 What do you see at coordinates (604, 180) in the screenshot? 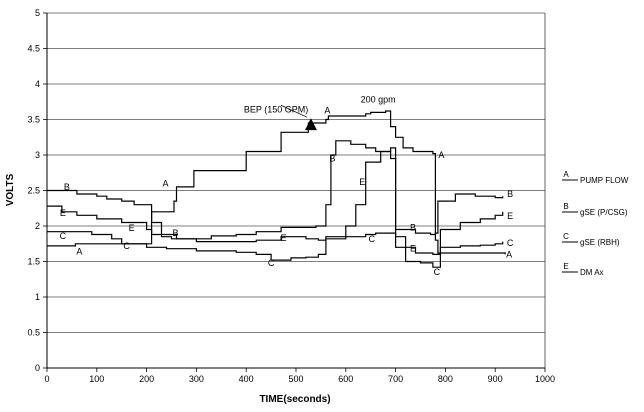
I see `legend-label: PUMP FLOW` at bounding box center [604, 180].